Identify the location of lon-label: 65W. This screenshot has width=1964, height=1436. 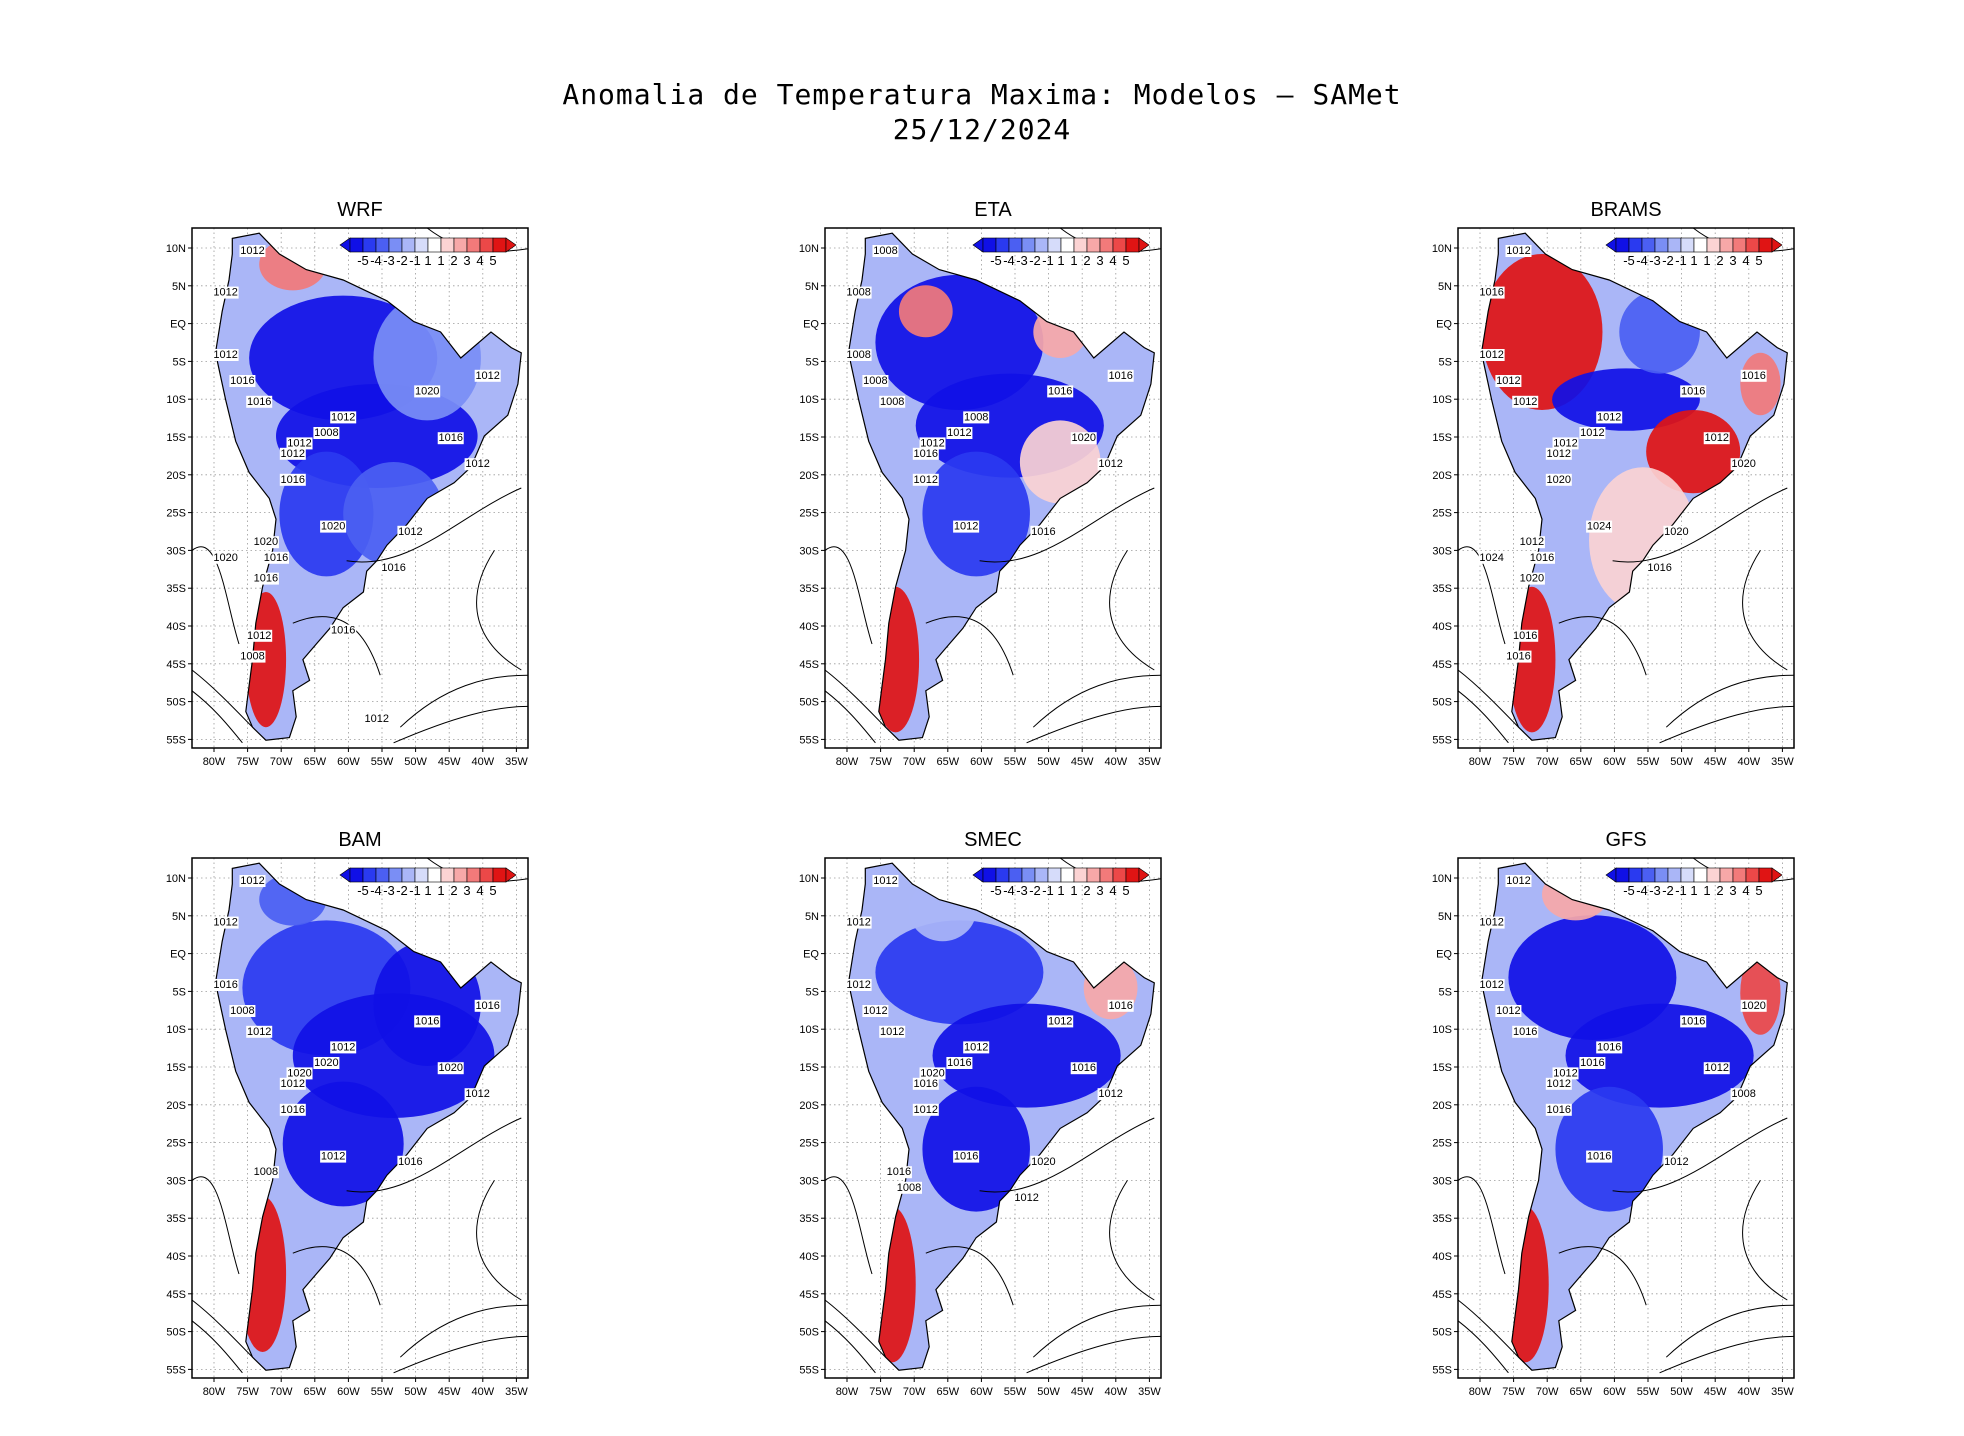
(1580, 1392).